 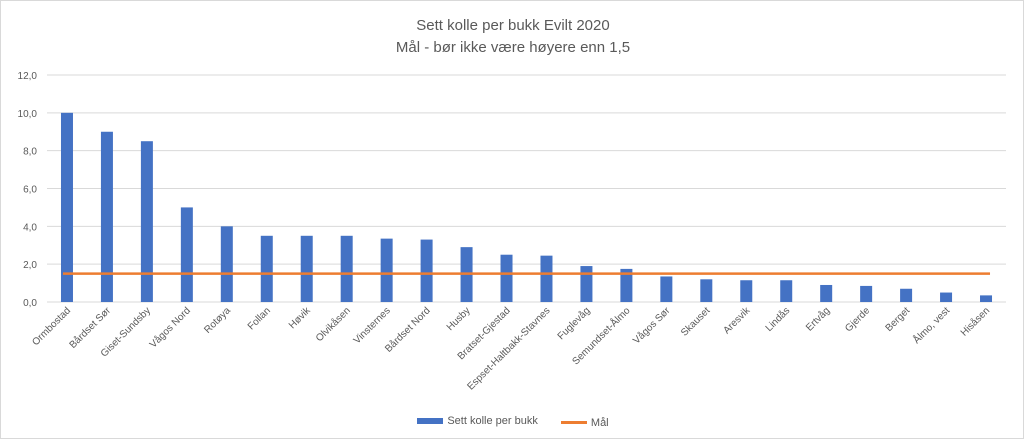 What do you see at coordinates (695, 321) in the screenshot?
I see `x-tick-label: Skauset` at bounding box center [695, 321].